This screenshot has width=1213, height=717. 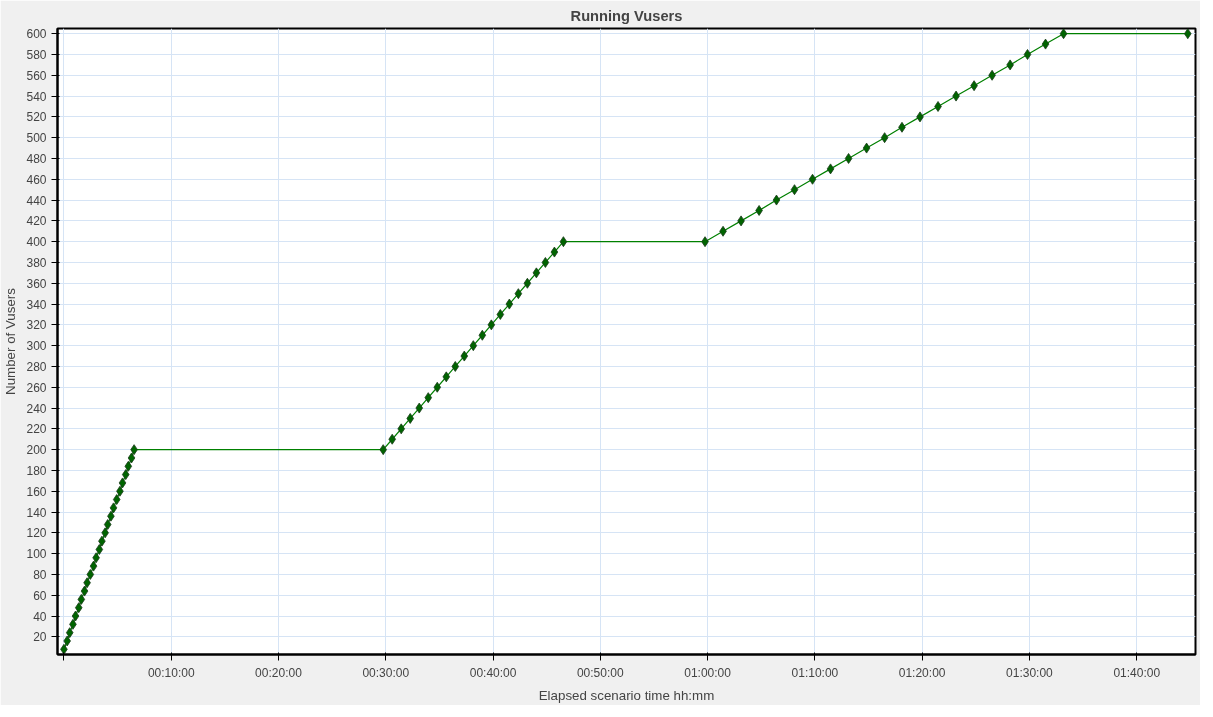 What do you see at coordinates (626, 15) in the screenshot?
I see `chart-title: Running Vusers` at bounding box center [626, 15].